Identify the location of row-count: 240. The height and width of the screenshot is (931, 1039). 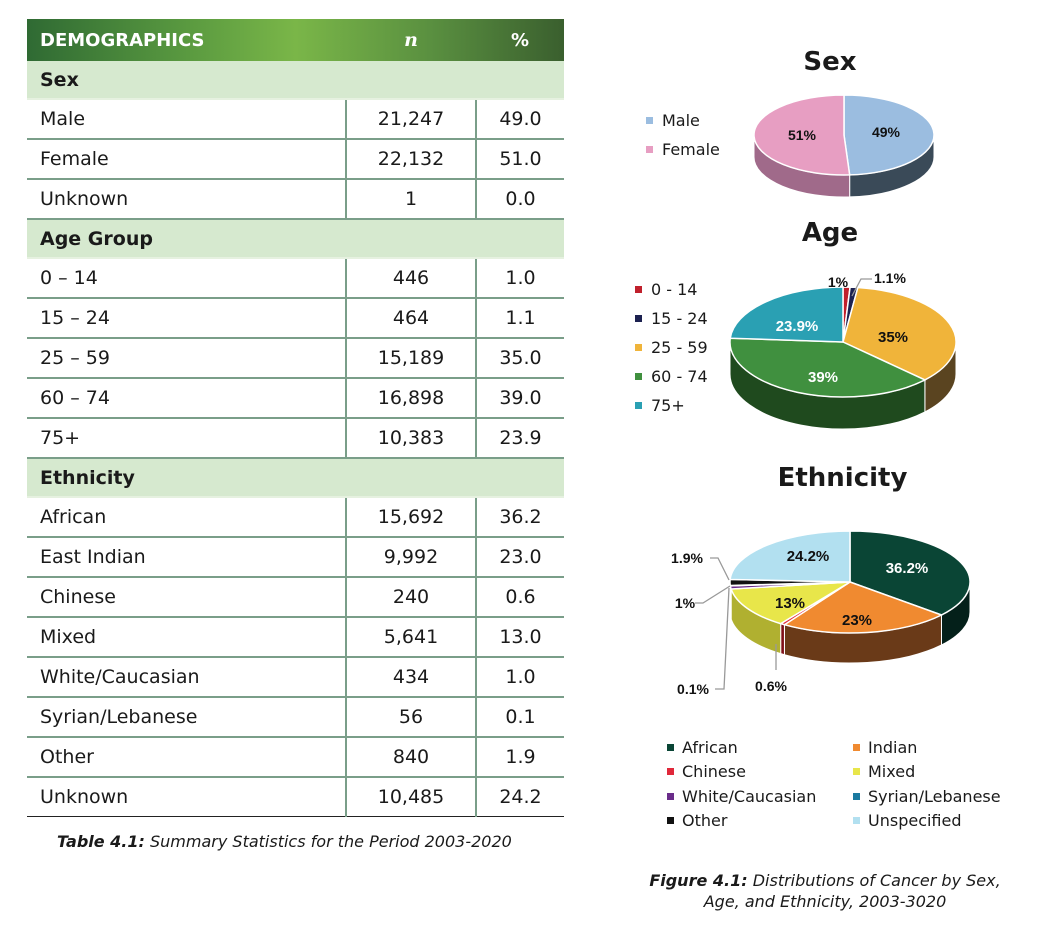
(411, 597).